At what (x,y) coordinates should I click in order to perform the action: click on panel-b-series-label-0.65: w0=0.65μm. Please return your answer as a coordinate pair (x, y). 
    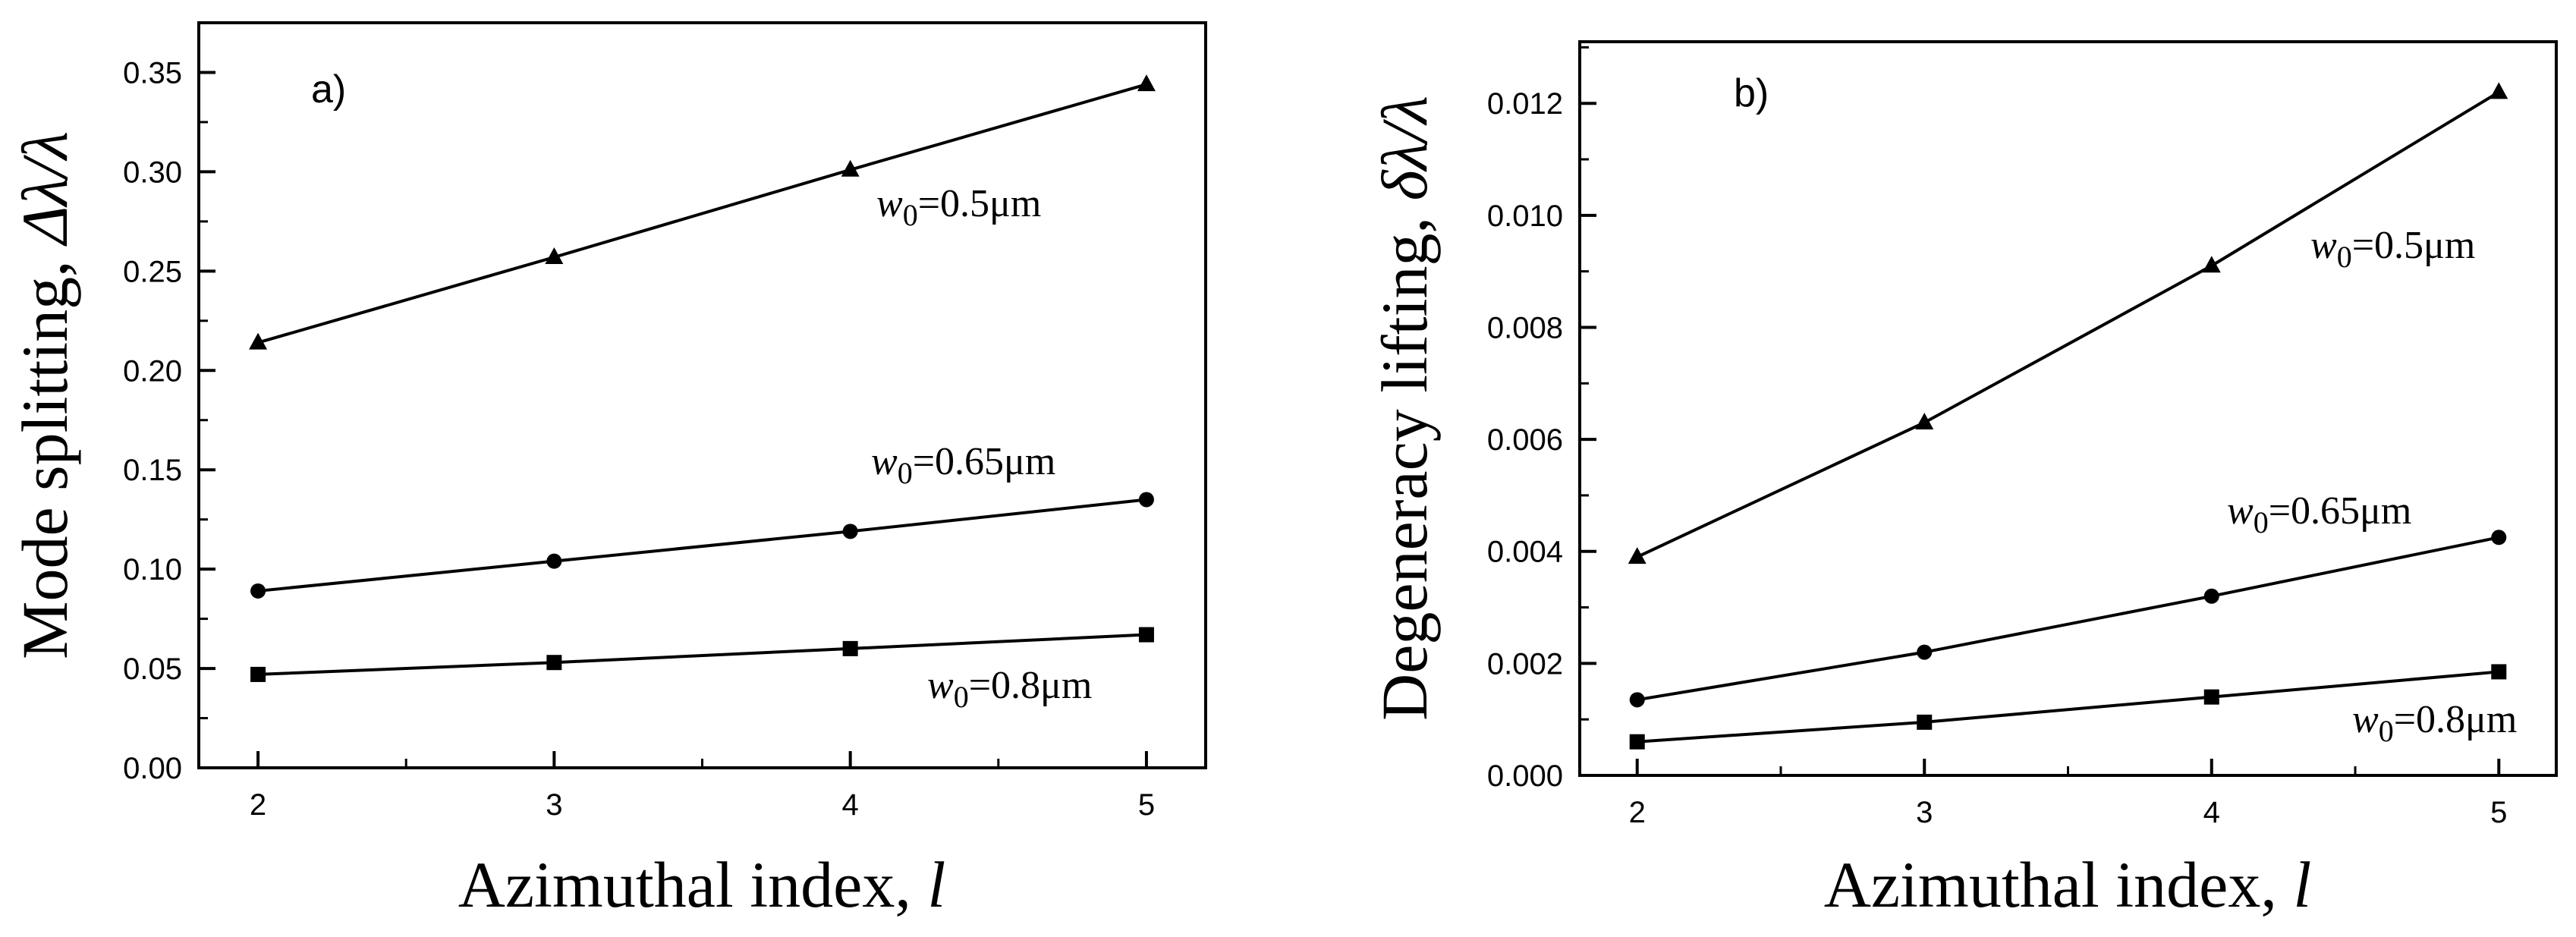
    Looking at the image, I should click on (2319, 514).